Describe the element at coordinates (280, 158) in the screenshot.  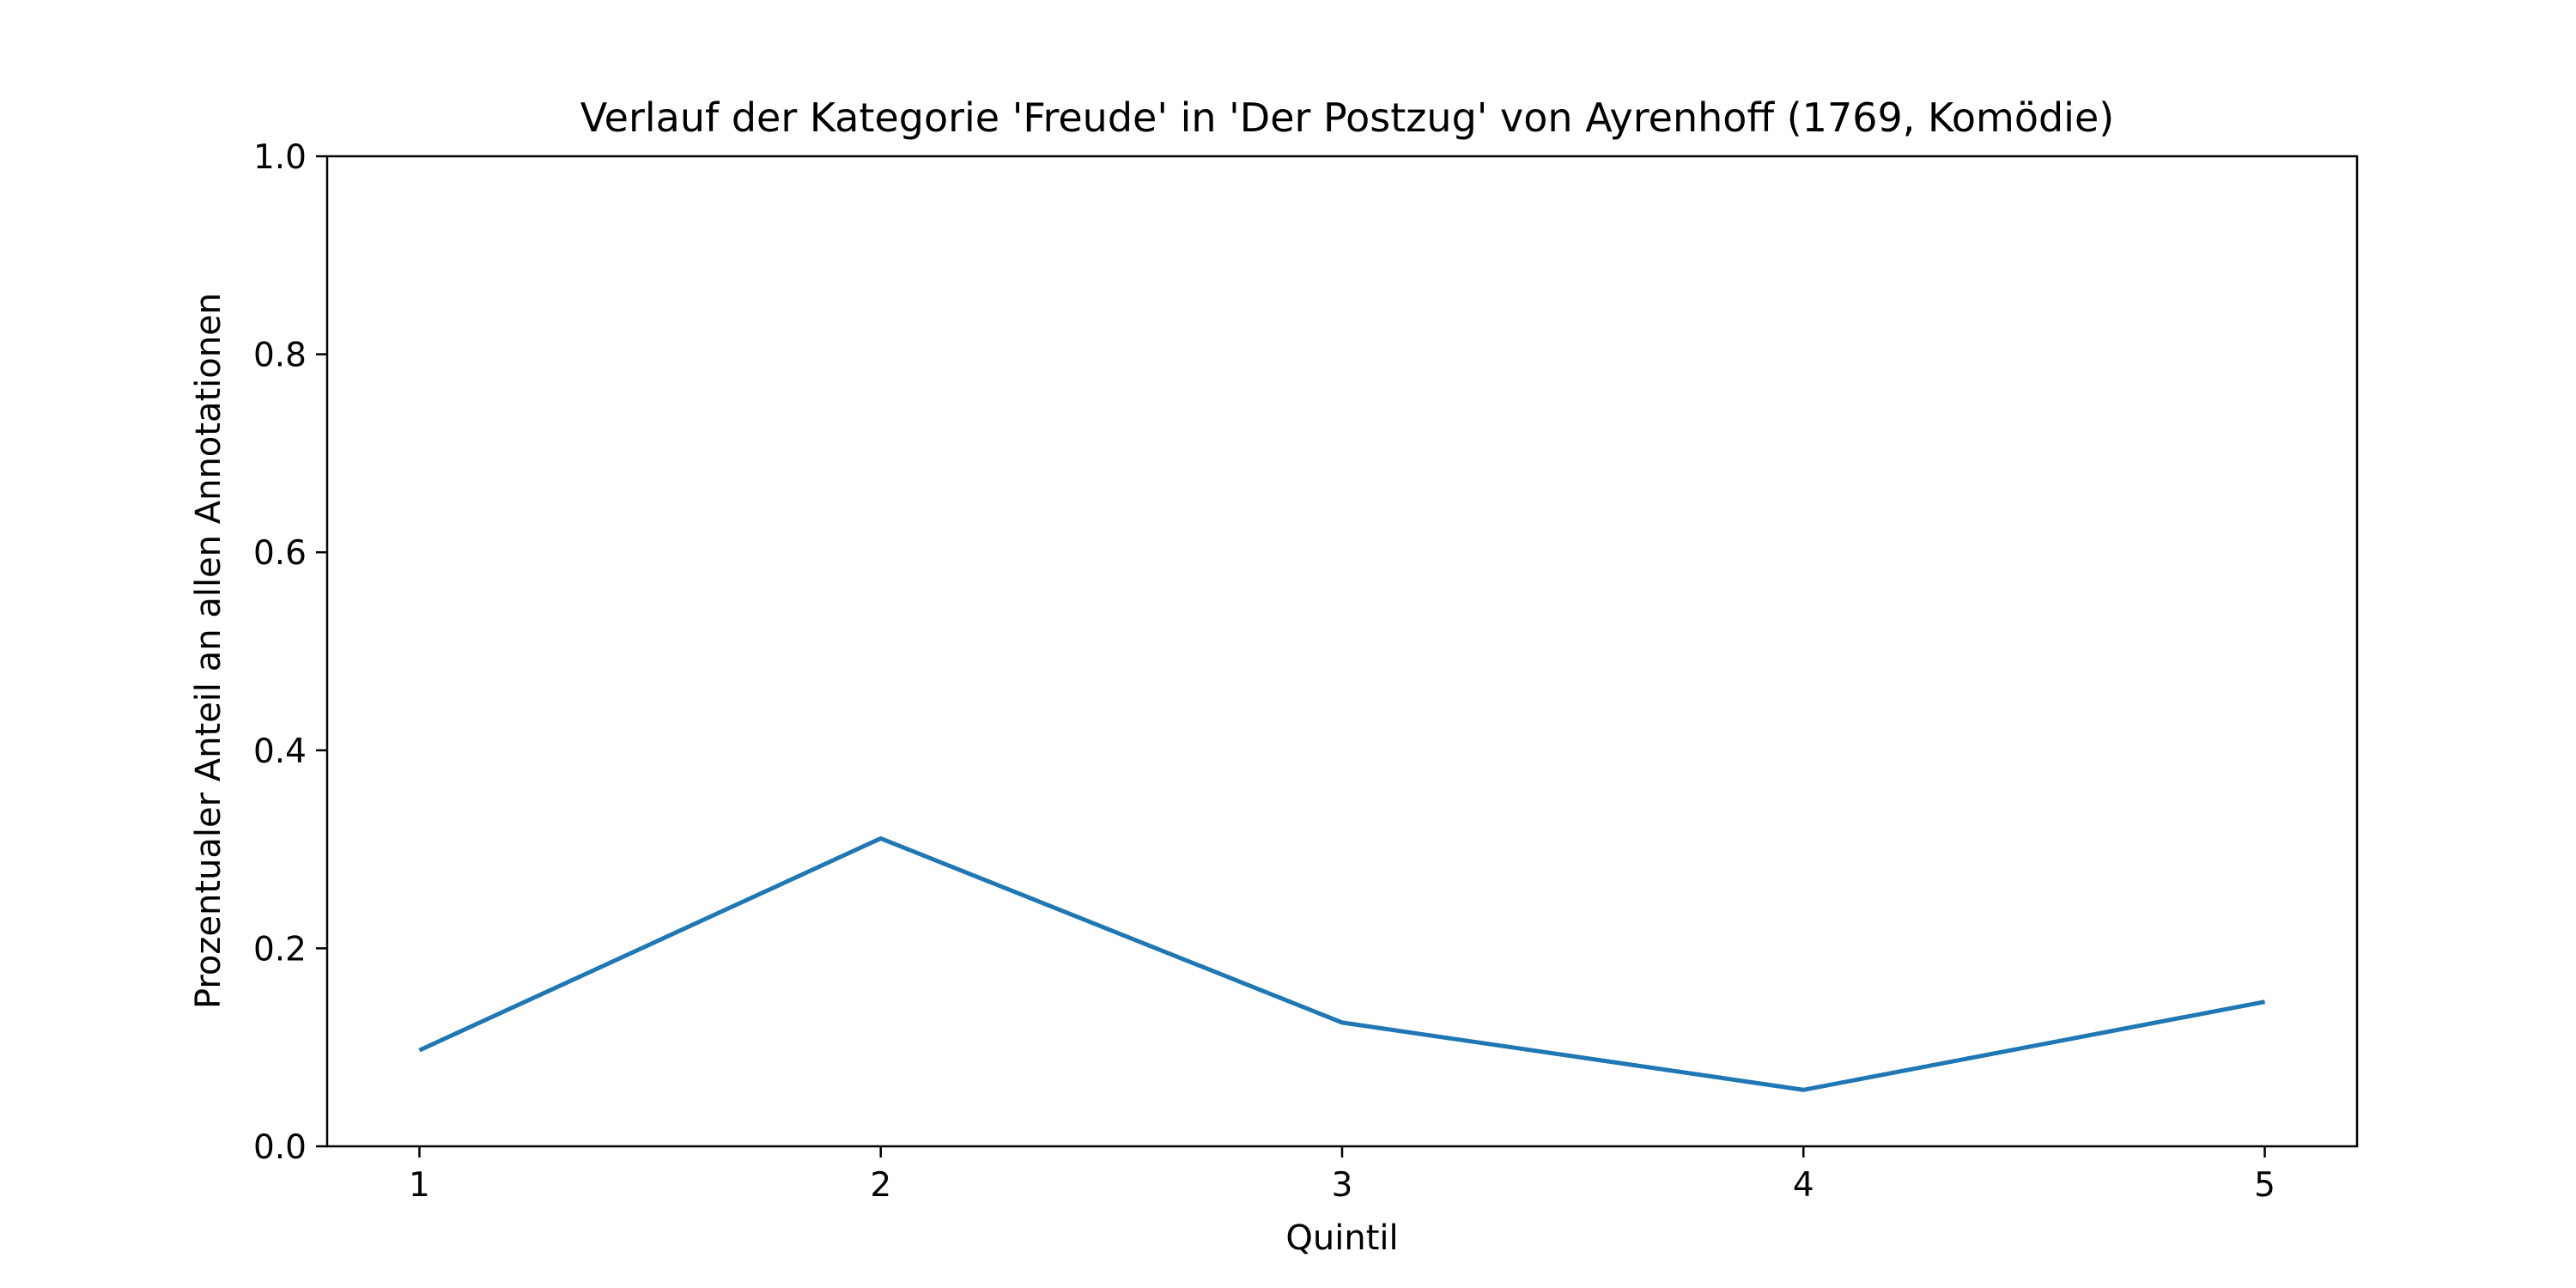
I see `y-tick-label: 1.0` at that location.